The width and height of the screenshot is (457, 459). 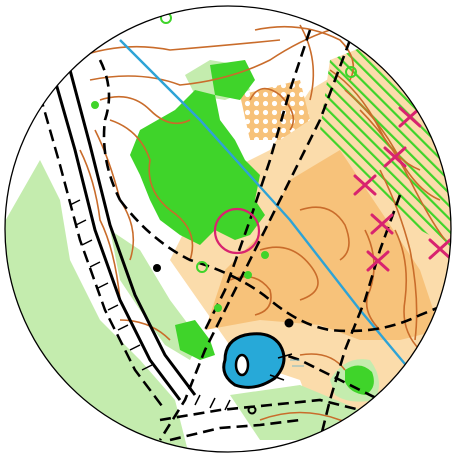 I want to click on marsh, so click(x=297, y=363).